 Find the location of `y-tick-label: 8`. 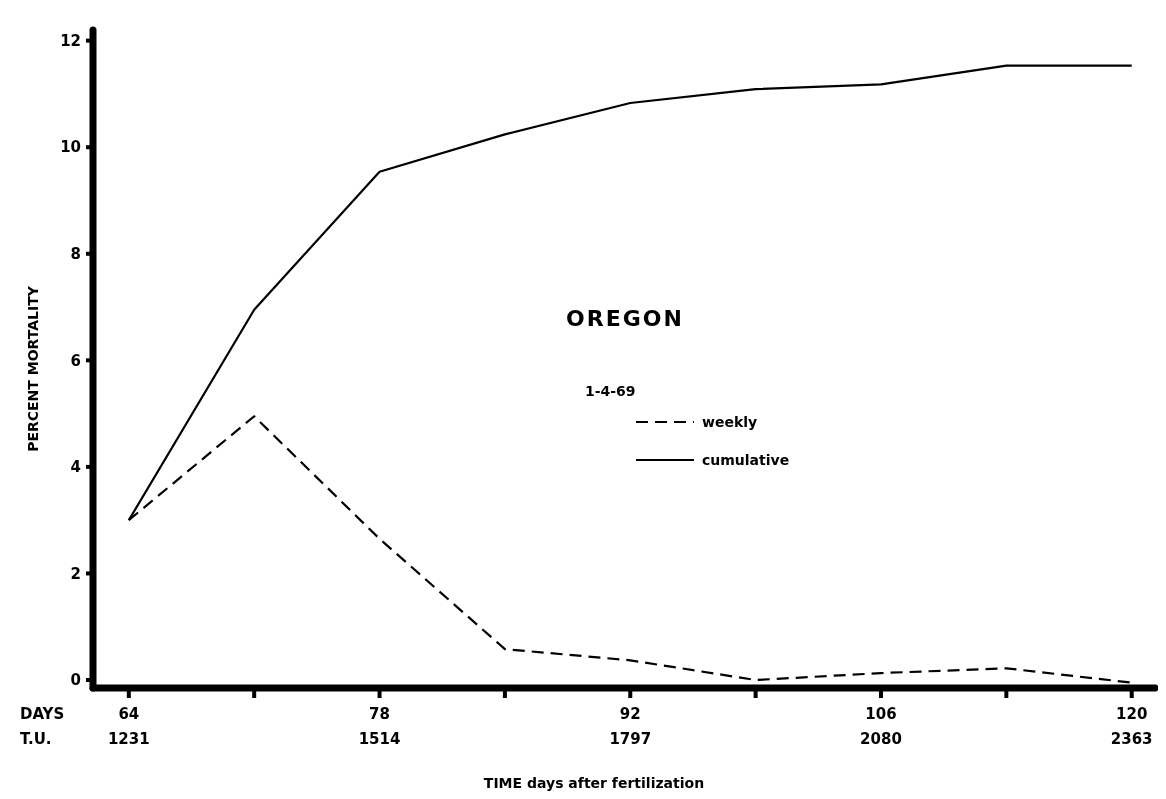

y-tick-label: 8 is located at coordinates (75, 254).